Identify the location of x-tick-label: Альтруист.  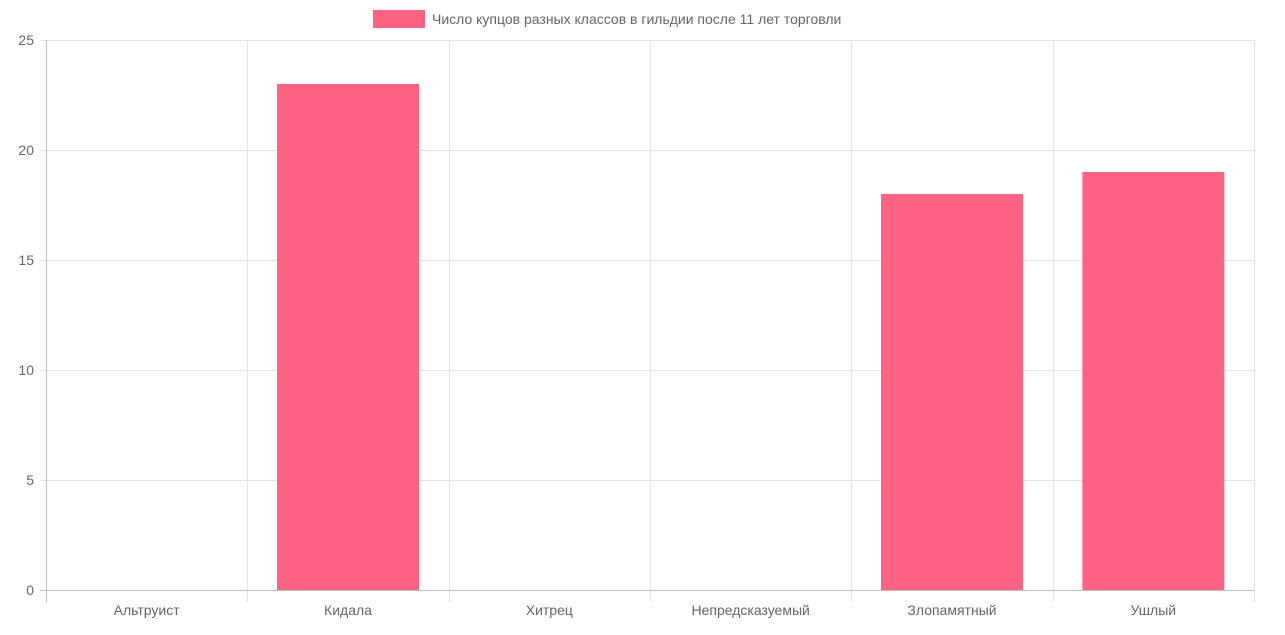
(147, 610).